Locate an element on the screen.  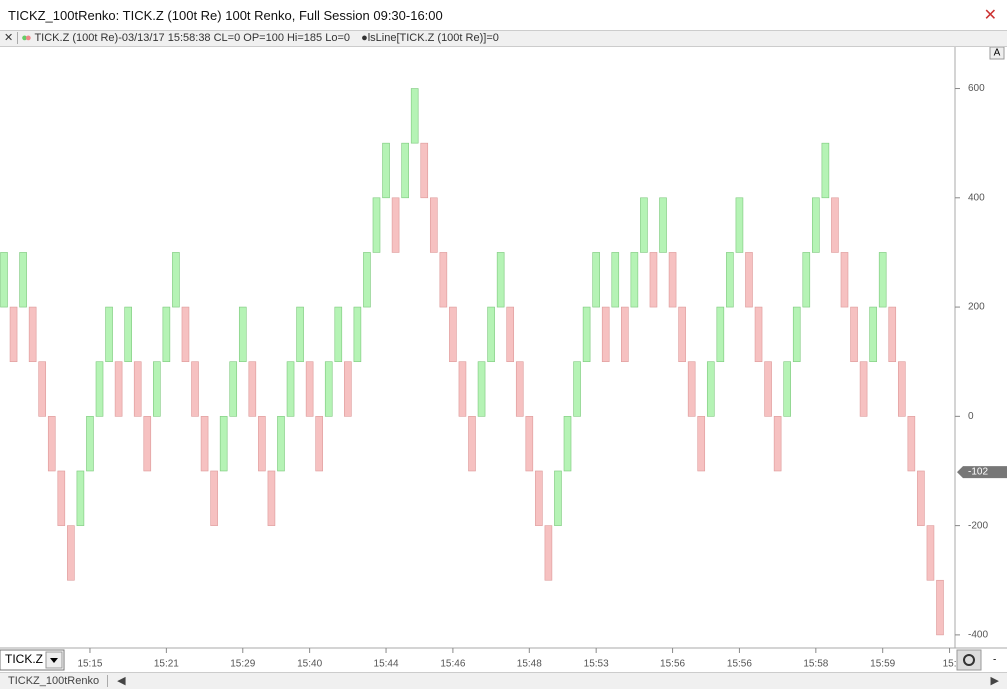
last-value-tag is located at coordinates (982, 472).